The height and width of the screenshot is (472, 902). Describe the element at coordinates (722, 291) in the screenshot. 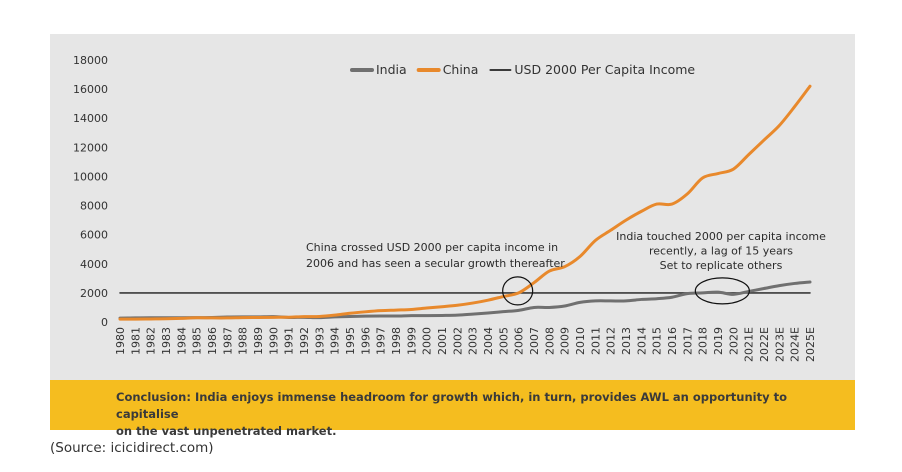

I see `annotation-circle-india` at that location.